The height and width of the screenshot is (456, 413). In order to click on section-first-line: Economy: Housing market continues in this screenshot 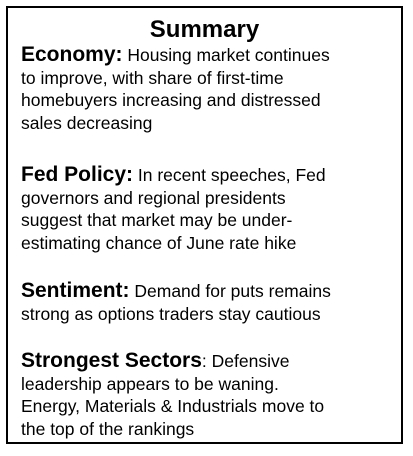, I will do `click(211, 55)`.